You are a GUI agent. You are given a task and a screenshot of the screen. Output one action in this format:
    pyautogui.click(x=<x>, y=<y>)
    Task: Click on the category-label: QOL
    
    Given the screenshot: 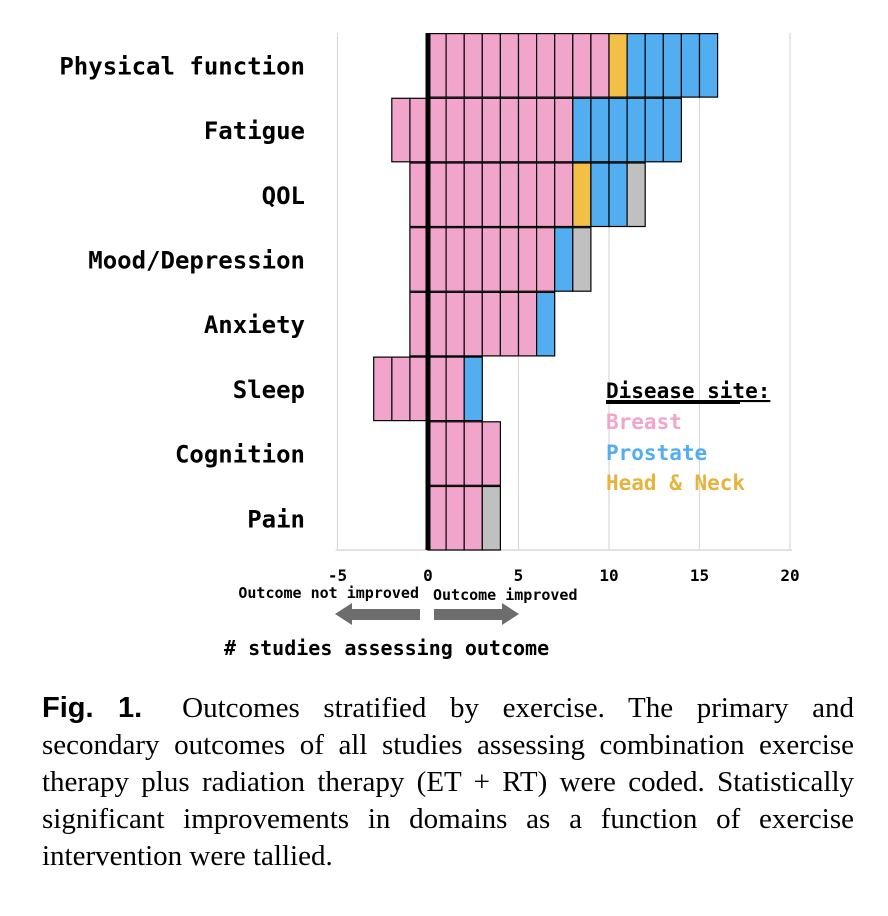 What is the action you would take?
    pyautogui.click(x=283, y=196)
    